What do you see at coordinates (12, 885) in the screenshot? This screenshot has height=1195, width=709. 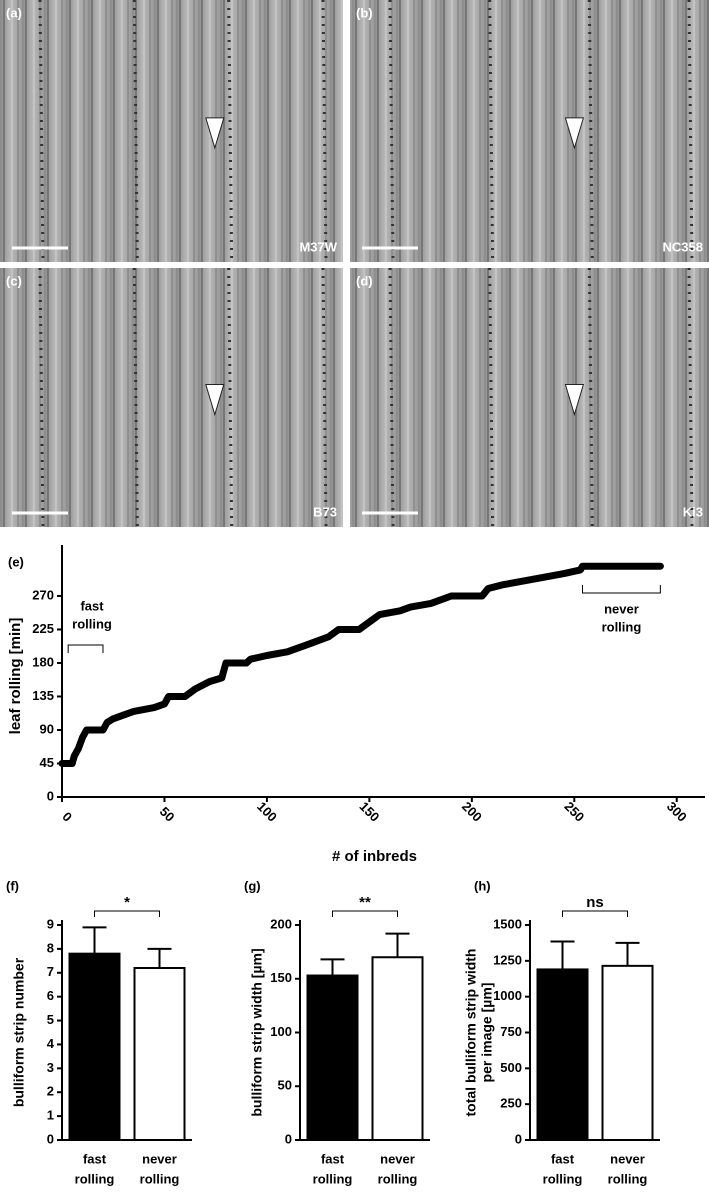 I see `panel-label: (f)` at bounding box center [12, 885].